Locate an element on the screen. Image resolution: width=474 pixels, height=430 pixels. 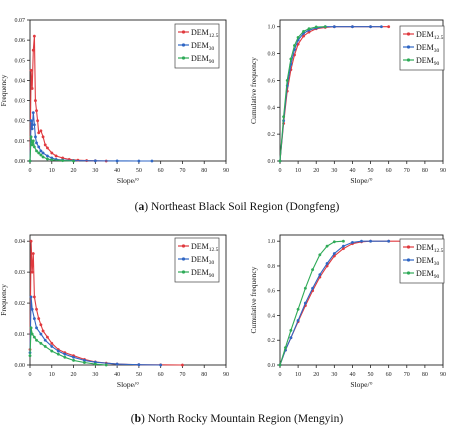
legend: DEM12.5 DEM30 DEM90 is located at coordinates (422, 261).